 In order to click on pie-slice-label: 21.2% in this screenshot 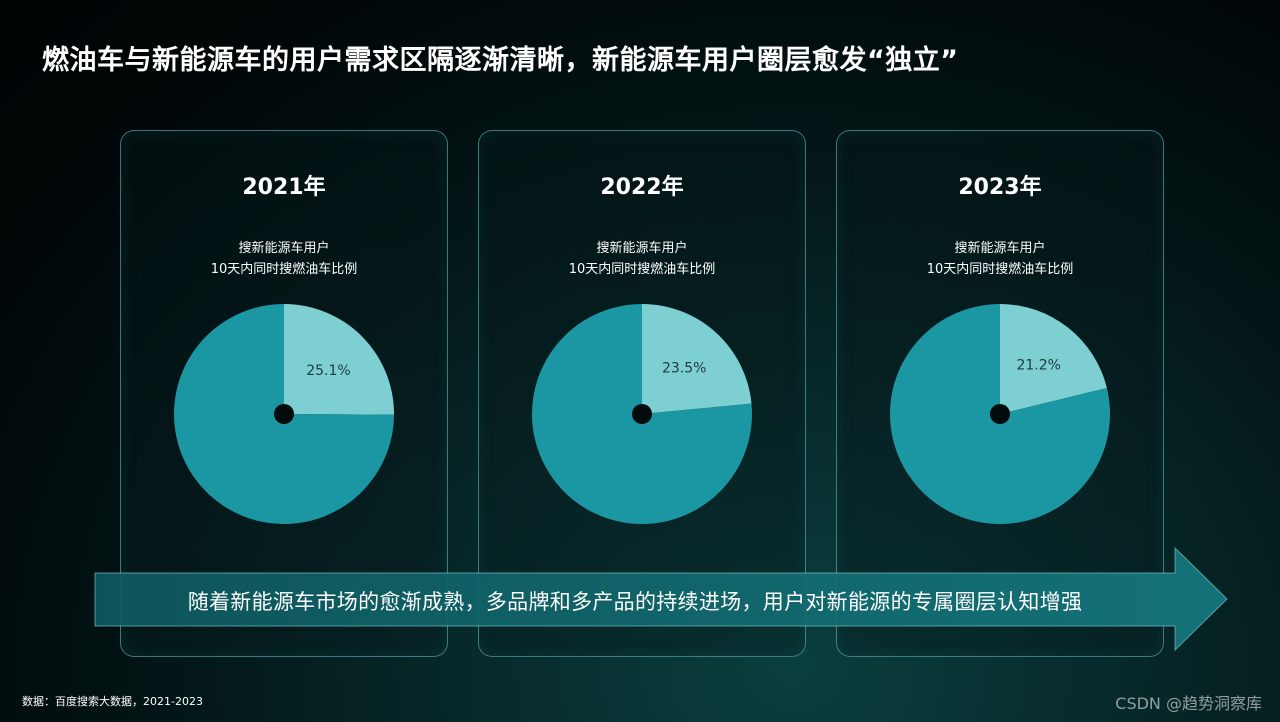, I will do `click(1038, 366)`.